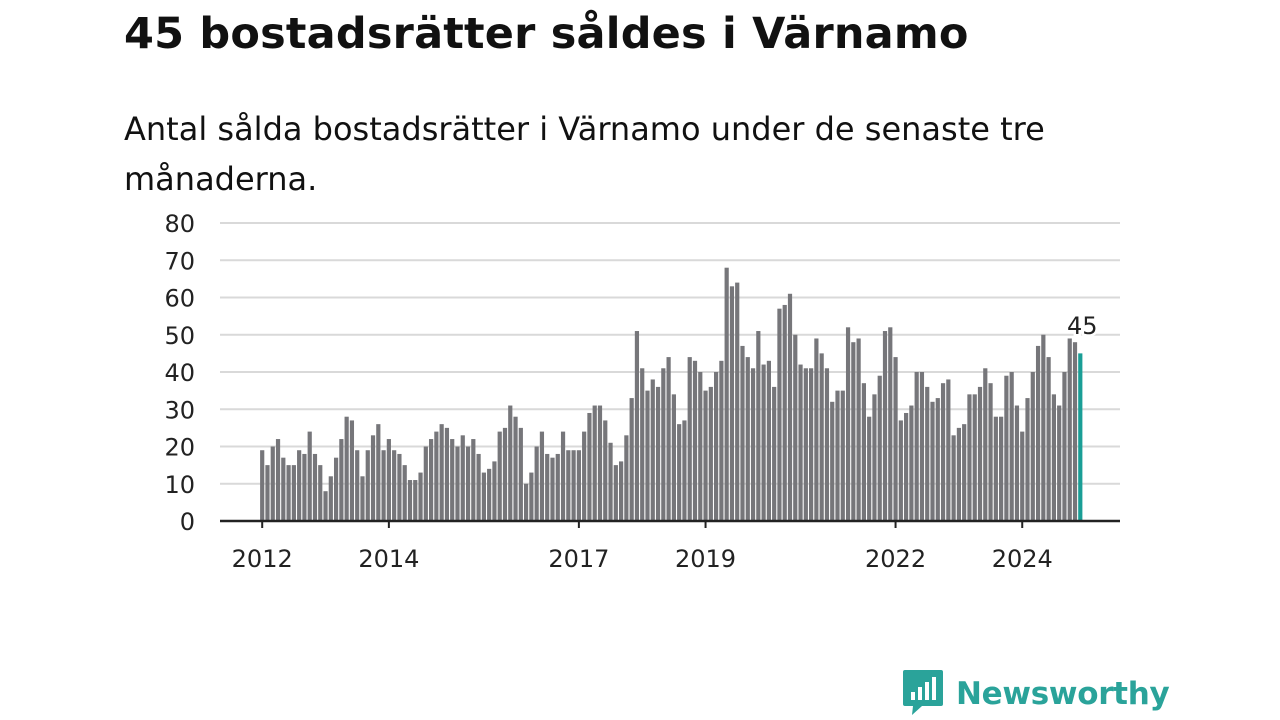 This screenshot has width=1280, height=720. I want to click on newsworthy-logo: Newsworthy, so click(1036, 694).